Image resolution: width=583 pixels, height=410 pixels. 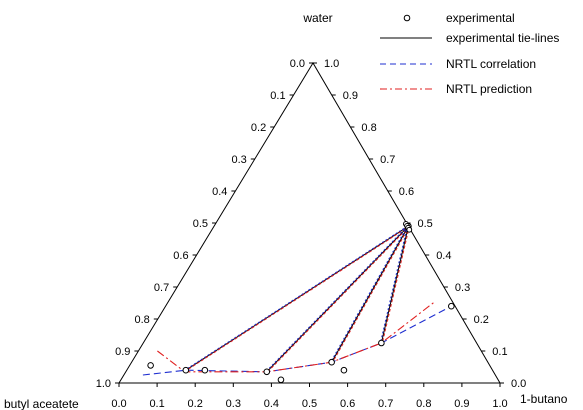 What do you see at coordinates (385, 404) in the screenshot?
I see `tick-label-bottom: 0.7` at bounding box center [385, 404].